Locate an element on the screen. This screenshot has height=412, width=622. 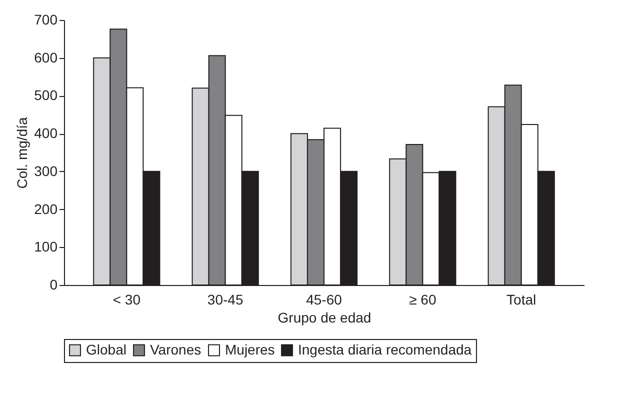
x-tick-label: 45-60 is located at coordinates (324, 300).